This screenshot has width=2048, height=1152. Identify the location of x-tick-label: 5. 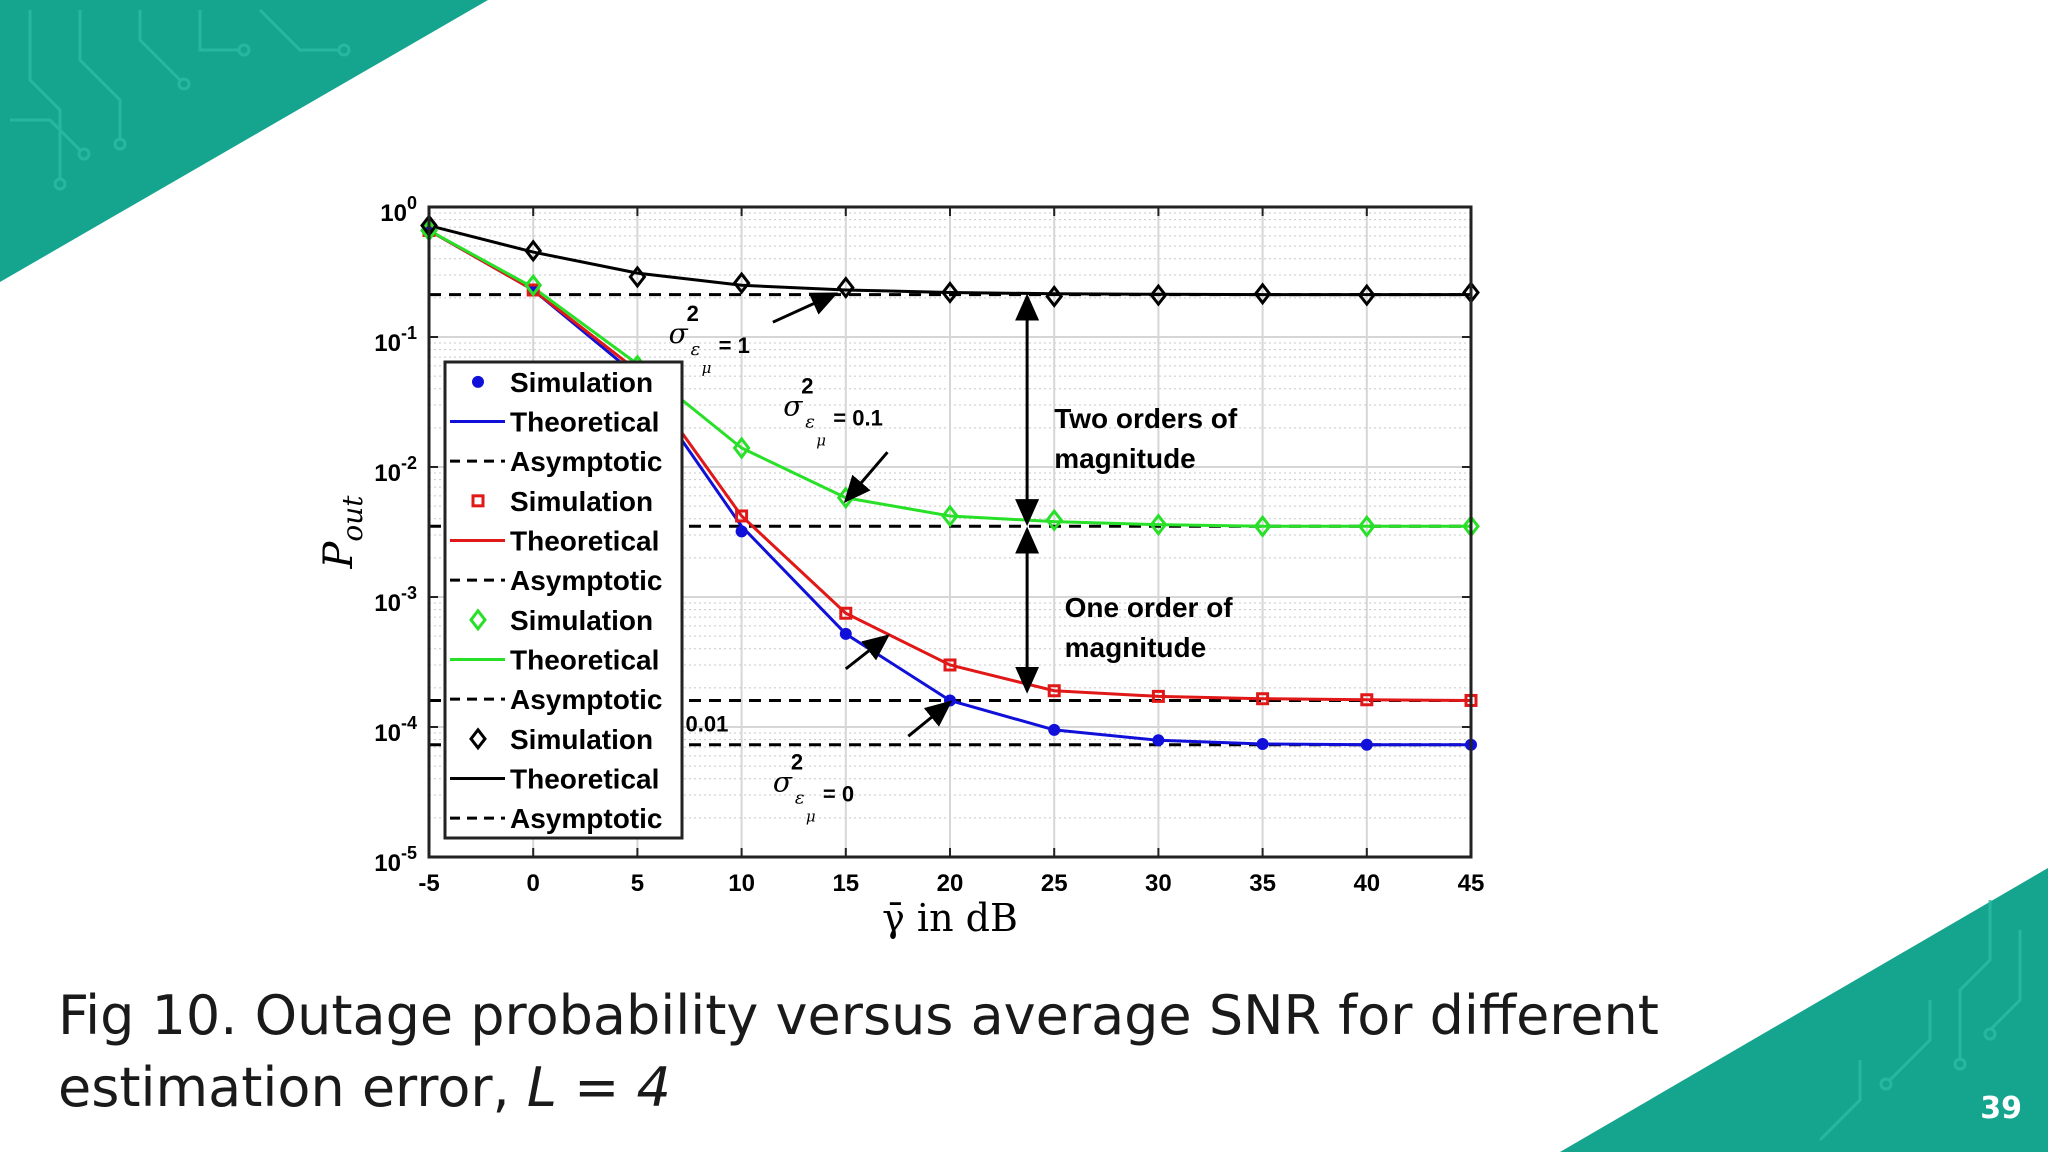
(637, 883).